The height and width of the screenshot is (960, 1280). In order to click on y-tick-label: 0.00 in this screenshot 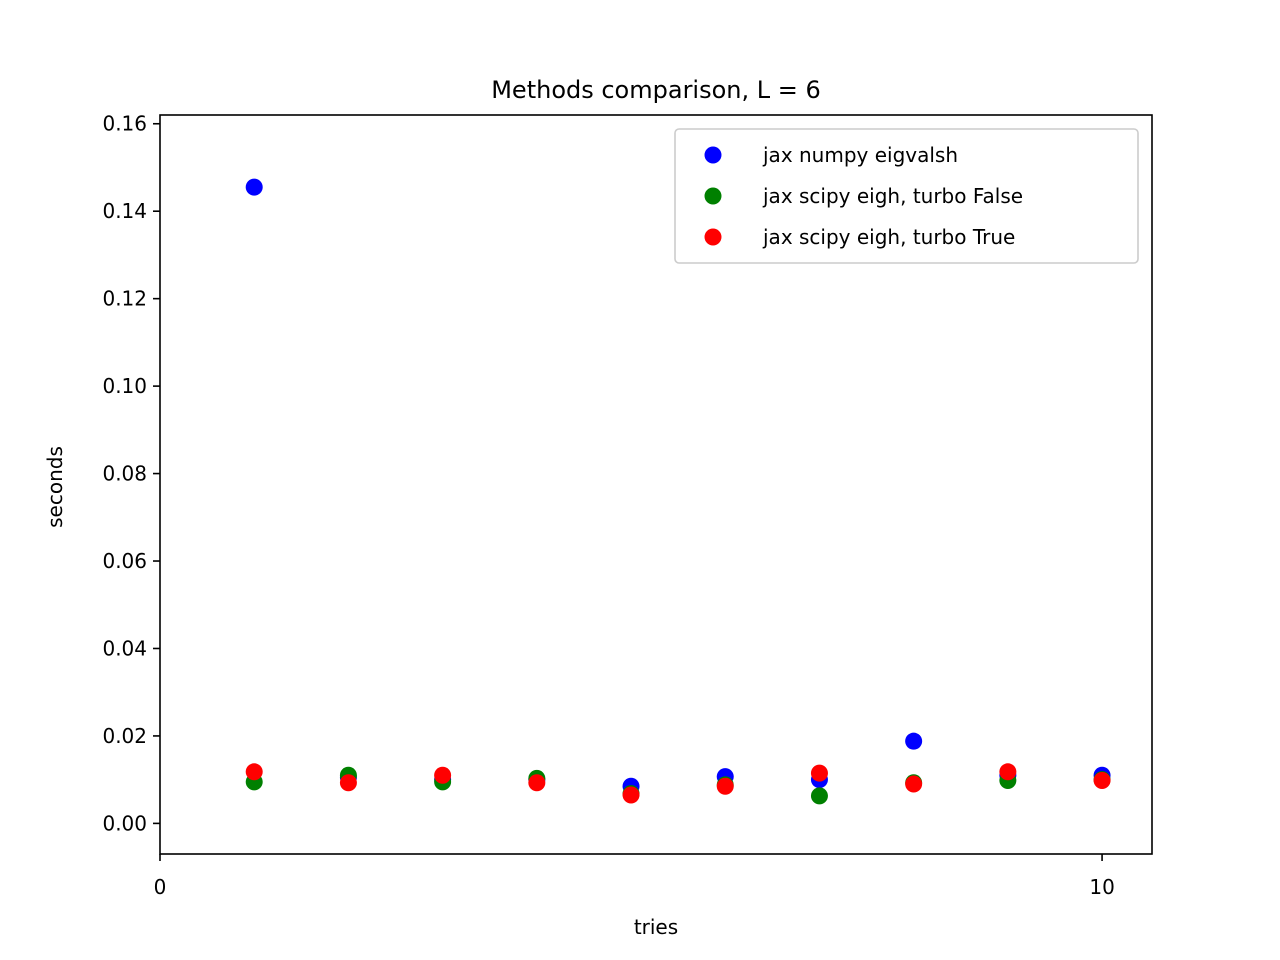, I will do `click(124, 823)`.